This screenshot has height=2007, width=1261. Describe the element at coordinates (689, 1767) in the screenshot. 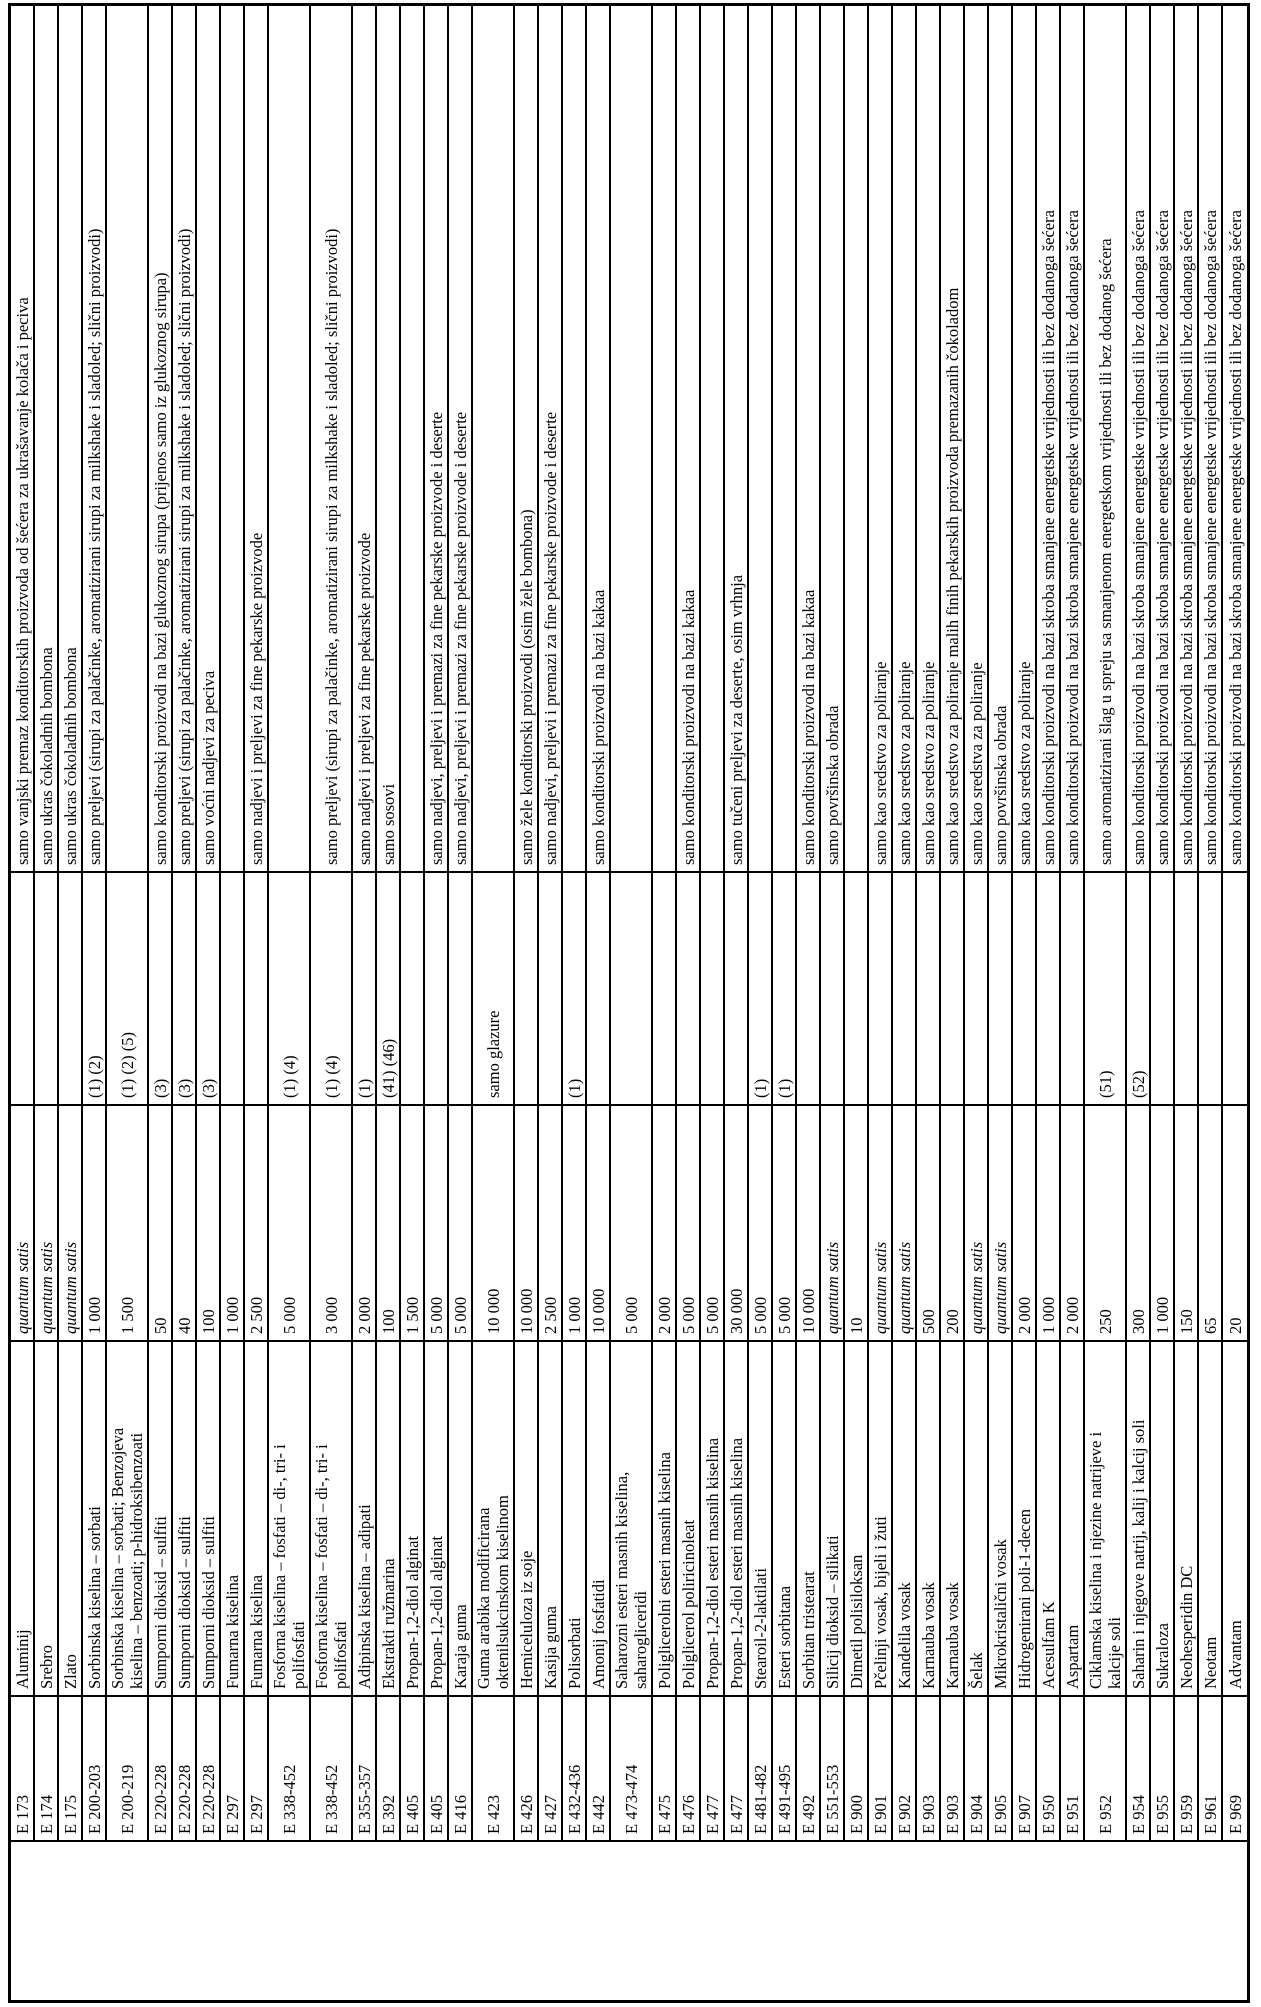

I see `e-number-cell: E 476` at that location.